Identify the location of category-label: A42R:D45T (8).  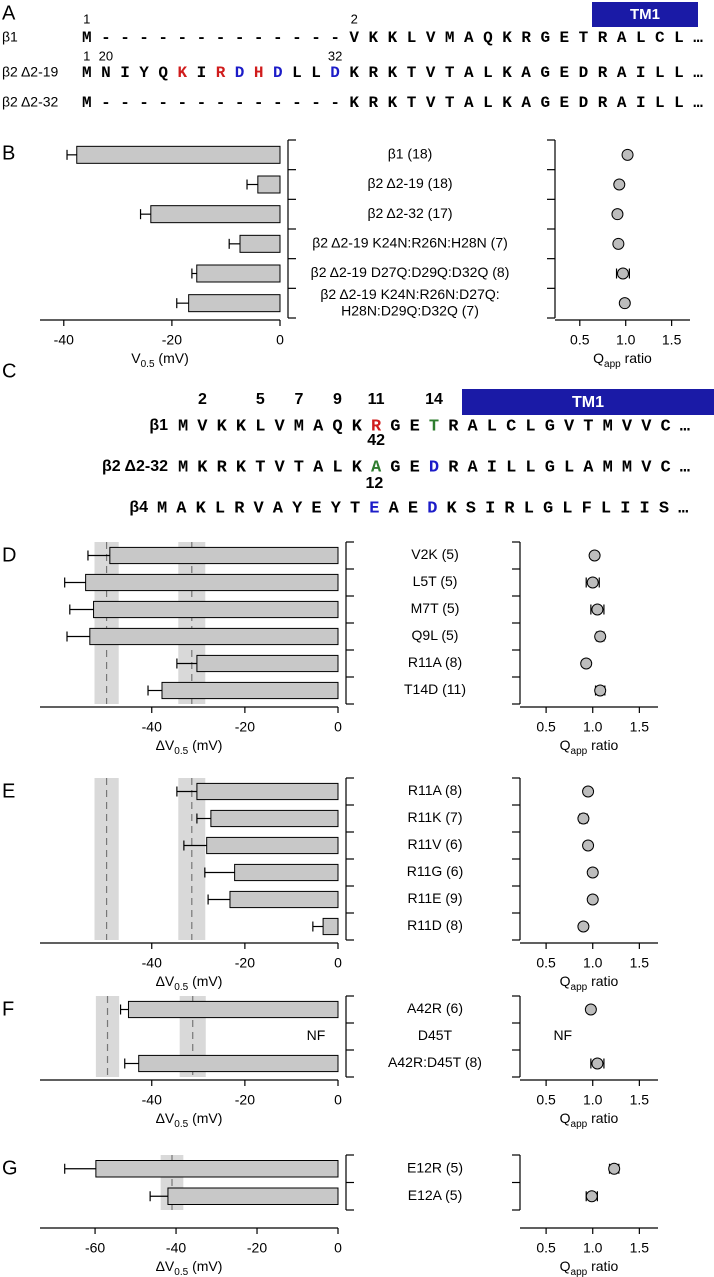
(435, 1062).